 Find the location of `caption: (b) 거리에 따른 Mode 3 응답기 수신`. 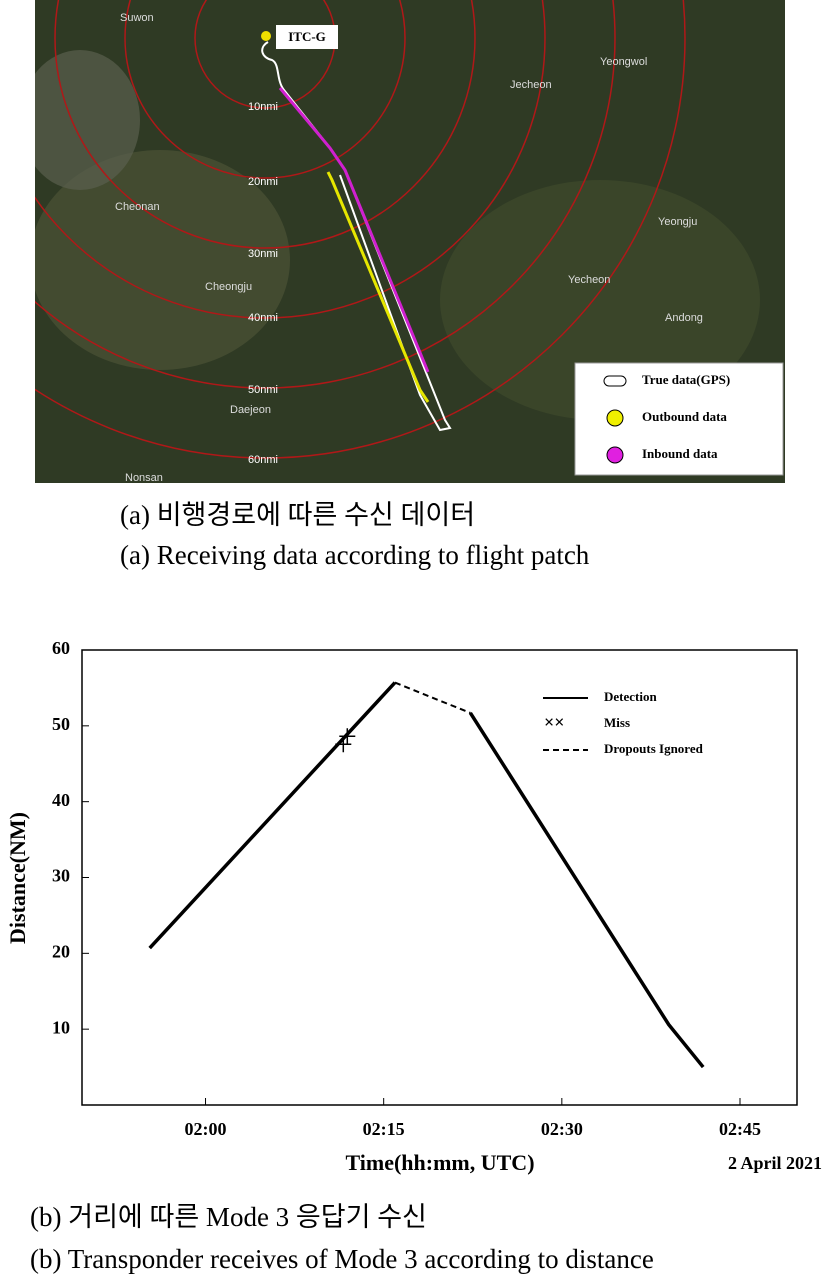

caption: (b) 거리에 따른 Mode 3 응답기 수신 is located at coordinates (228, 1217).